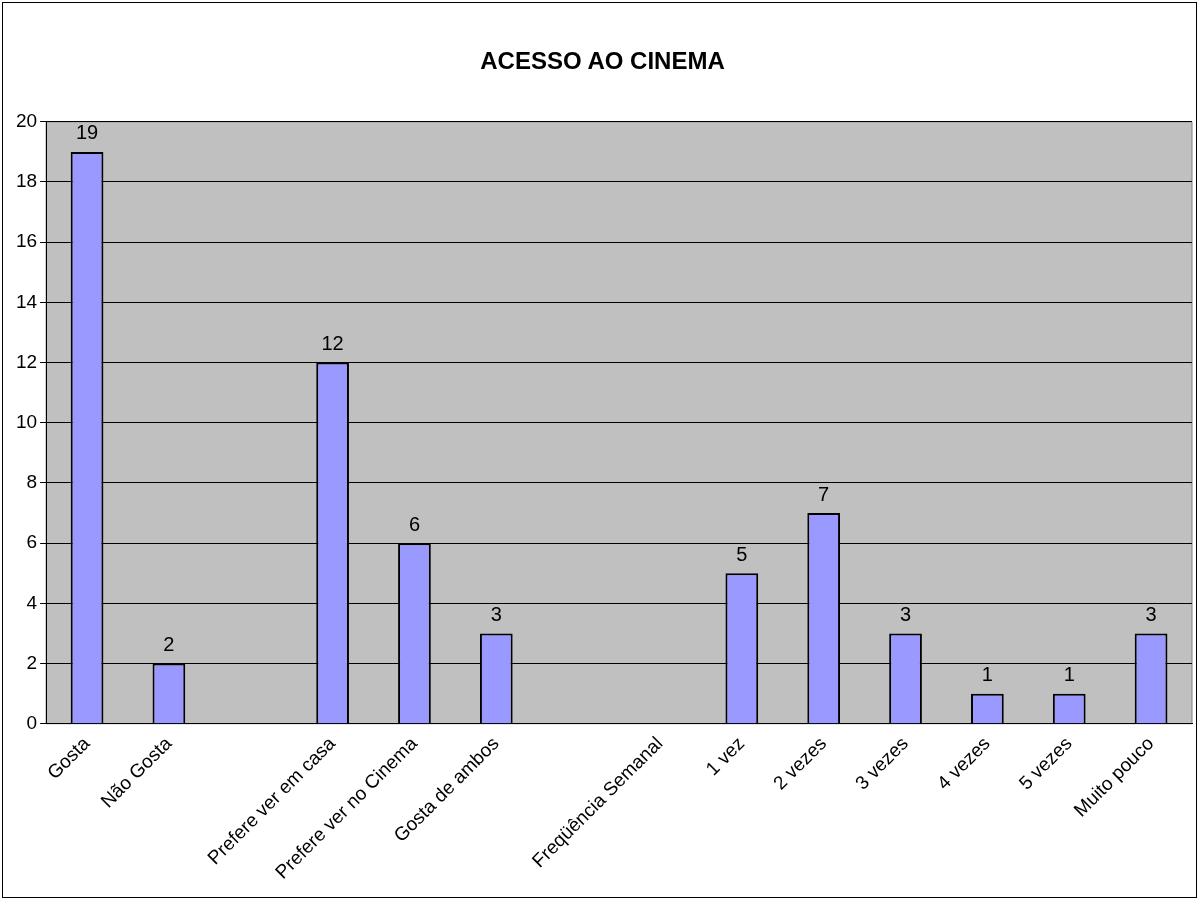 This screenshot has width=1199, height=900. Describe the element at coordinates (742, 553) in the screenshot. I see `data-label: 5` at that location.